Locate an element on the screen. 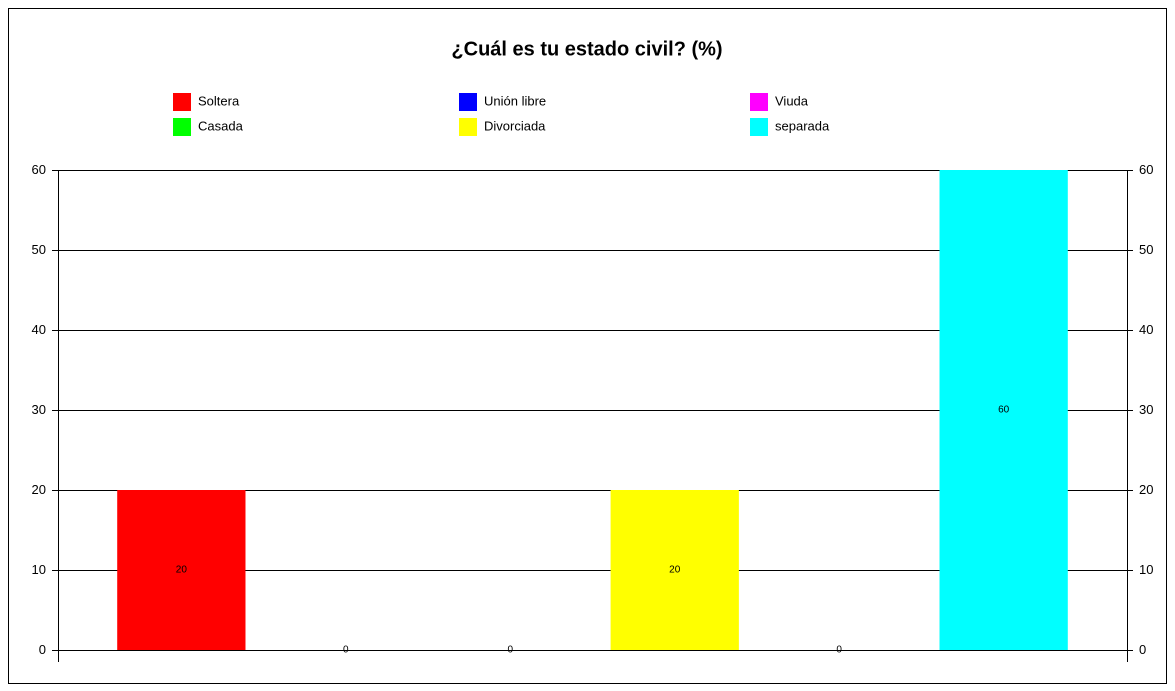 Image resolution: width=1175 pixels, height=691 pixels. y2-tick-label: 20 is located at coordinates (1146, 489).